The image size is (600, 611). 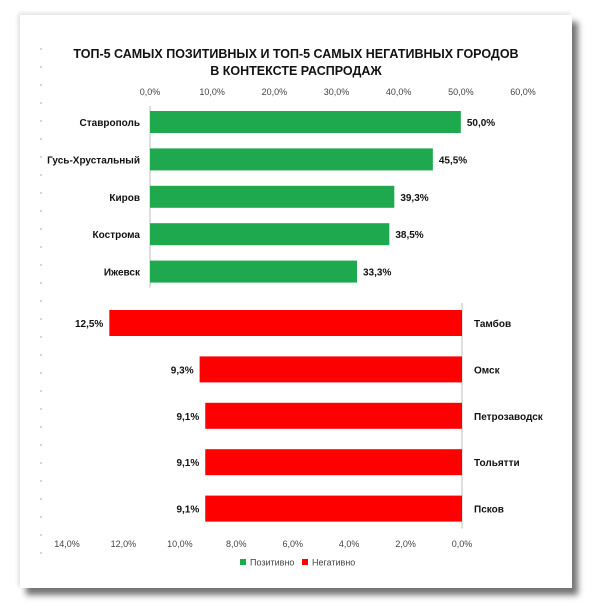 I want to click on legend-swatch-negative, so click(x=305, y=562).